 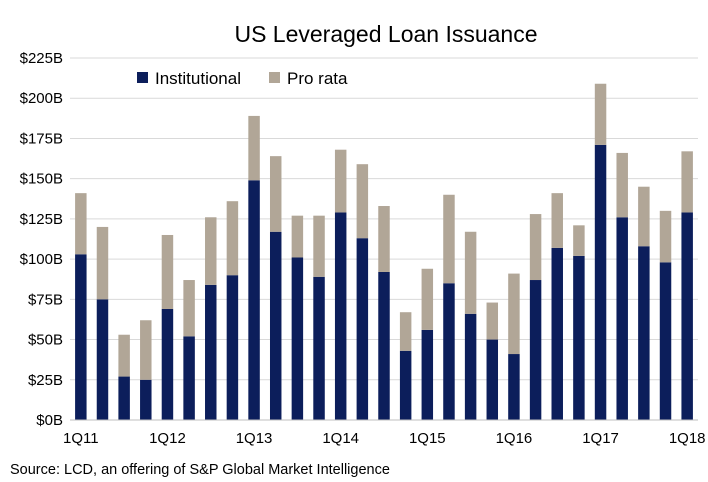 What do you see at coordinates (385, 34) in the screenshot?
I see `chart-title: US Leveraged Loan Issuance` at bounding box center [385, 34].